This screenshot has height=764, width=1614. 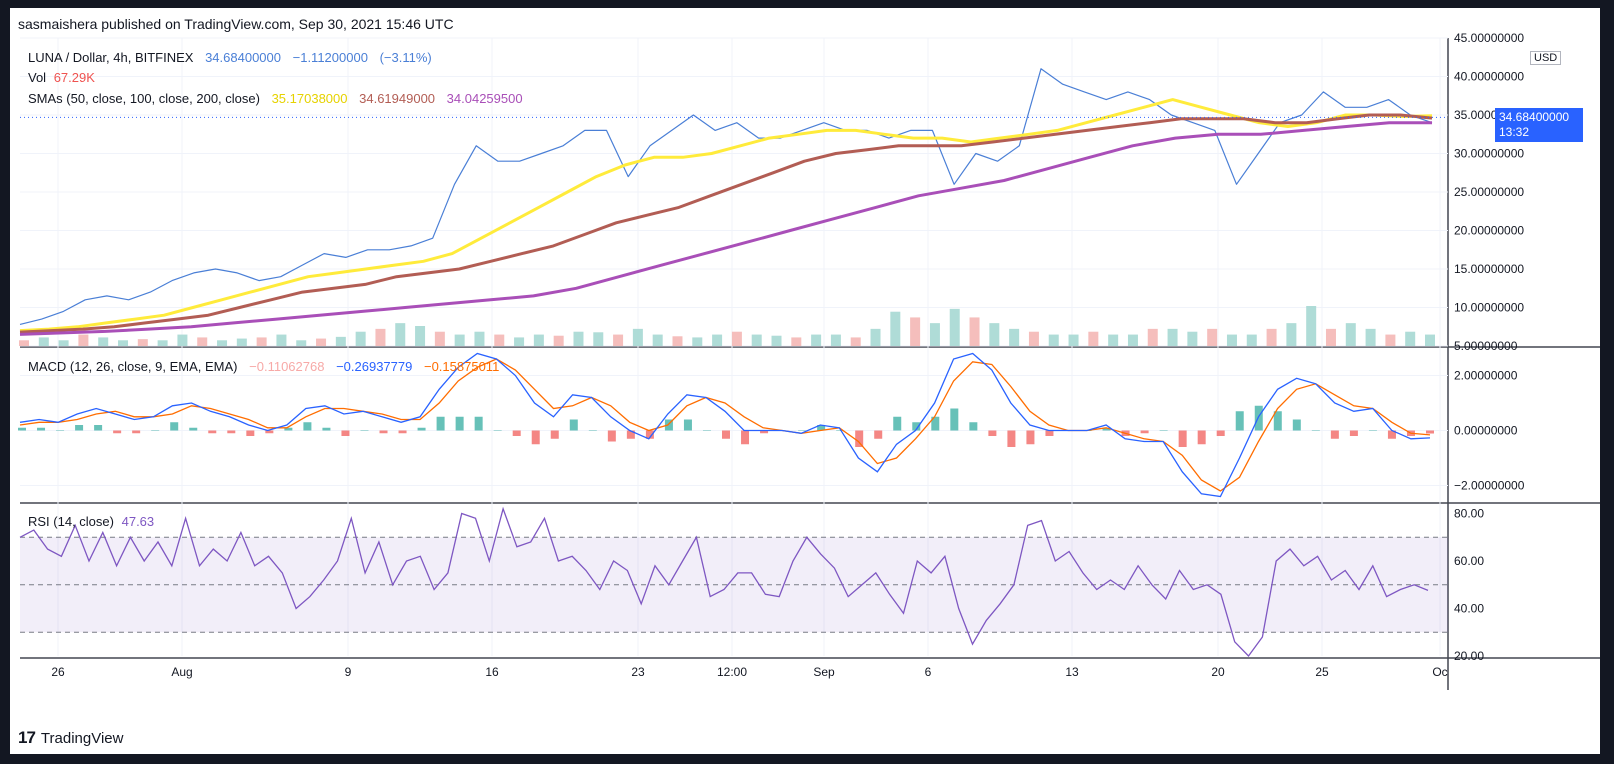 What do you see at coordinates (1469, 656) in the screenshot?
I see `y-tick-label: 20.00` at bounding box center [1469, 656].